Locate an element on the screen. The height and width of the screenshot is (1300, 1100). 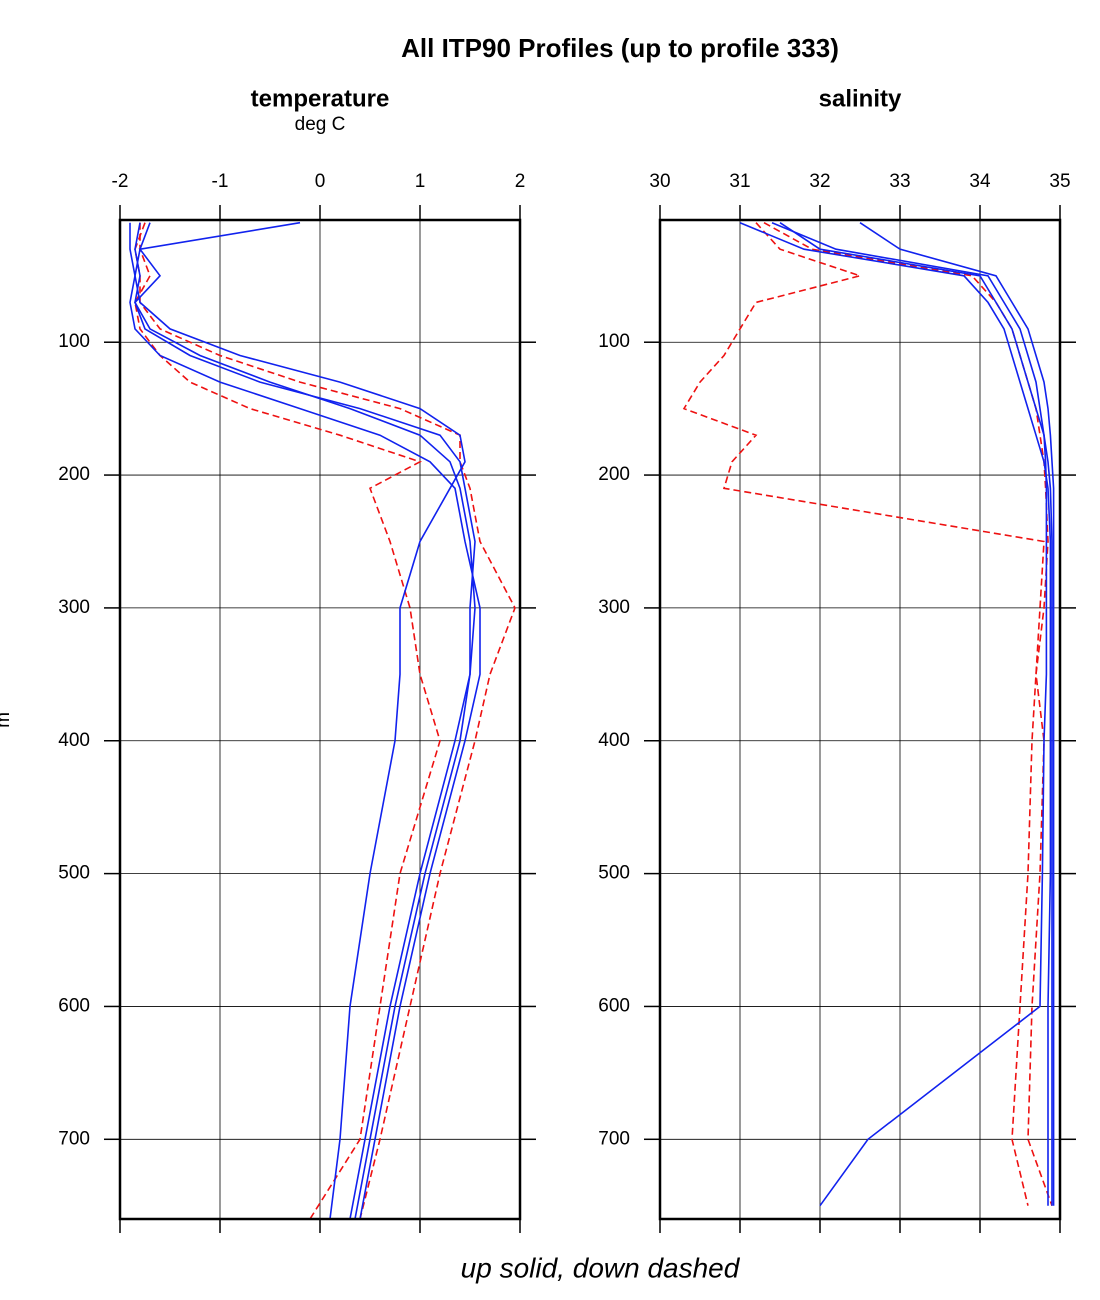
chart-title: All ITP90 Profiles (up to profile 333) is located at coordinates (620, 48).